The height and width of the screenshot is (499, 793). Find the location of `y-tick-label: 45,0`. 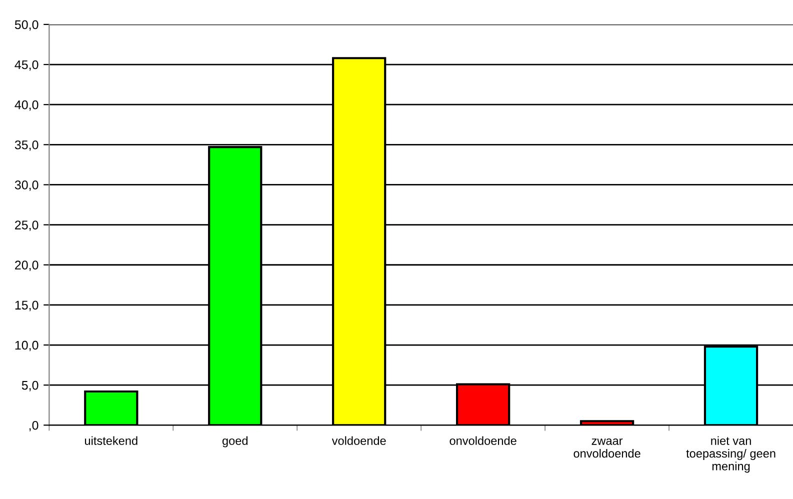

y-tick-label: 45,0 is located at coordinates (26, 65).